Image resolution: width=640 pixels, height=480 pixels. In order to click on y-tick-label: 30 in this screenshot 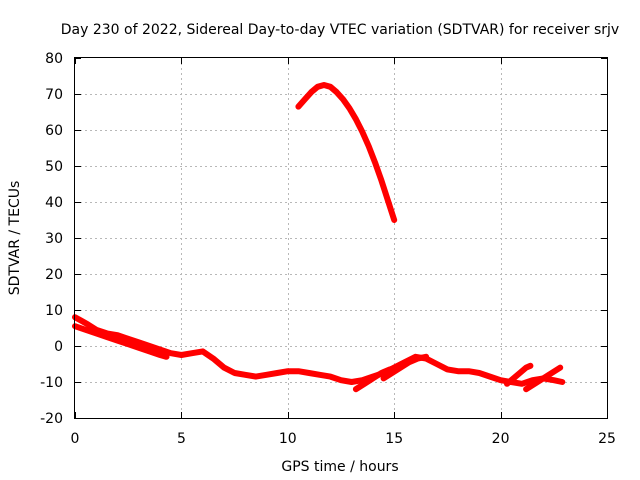, I will do `click(54, 239)`.